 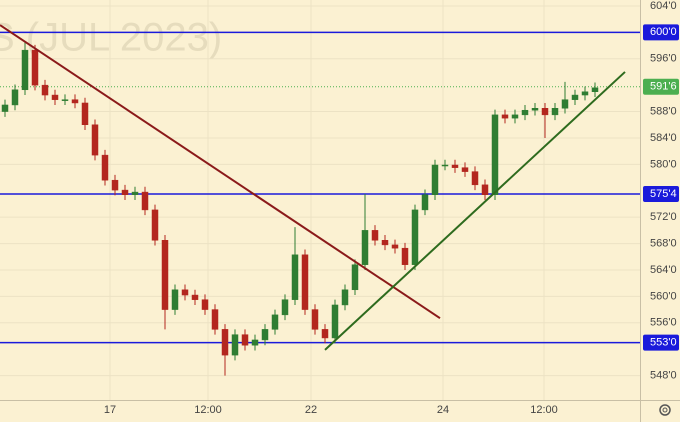 What do you see at coordinates (663, 270) in the screenshot?
I see `y-tick-label: 564'0` at bounding box center [663, 270].